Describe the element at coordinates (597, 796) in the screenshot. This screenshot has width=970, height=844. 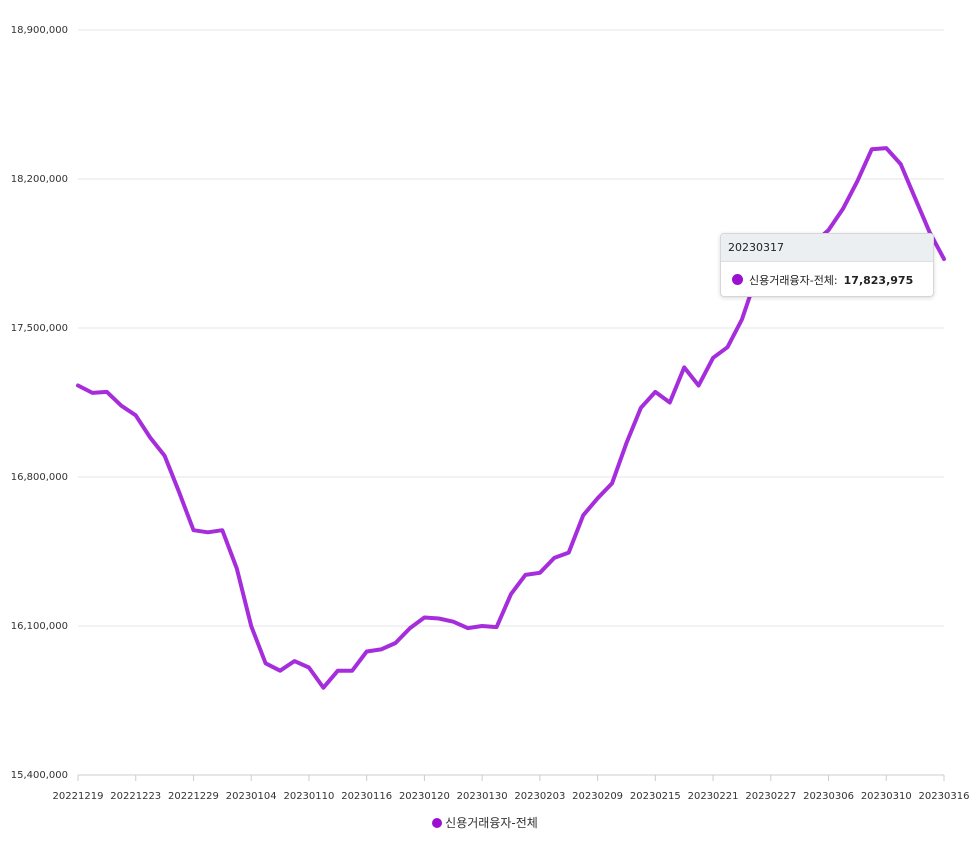
I see `x-tick-label: 20230209` at that location.